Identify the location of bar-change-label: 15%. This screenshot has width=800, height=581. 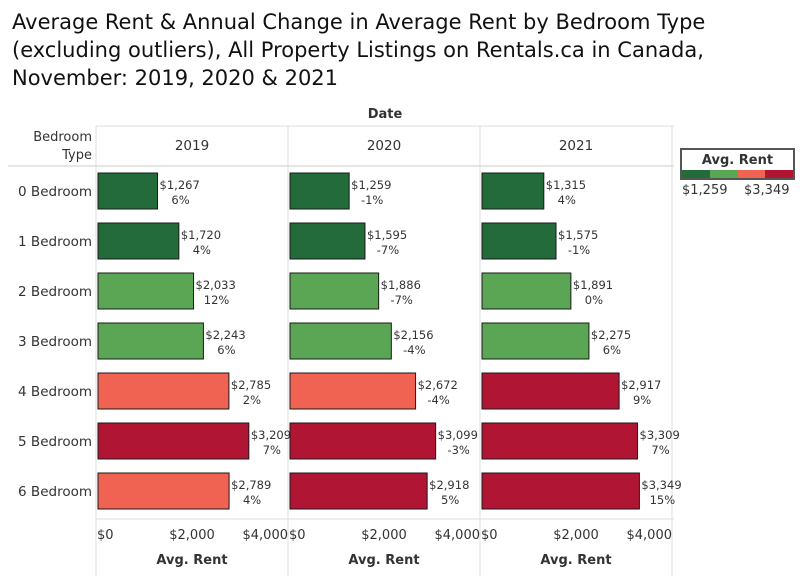
(663, 500).